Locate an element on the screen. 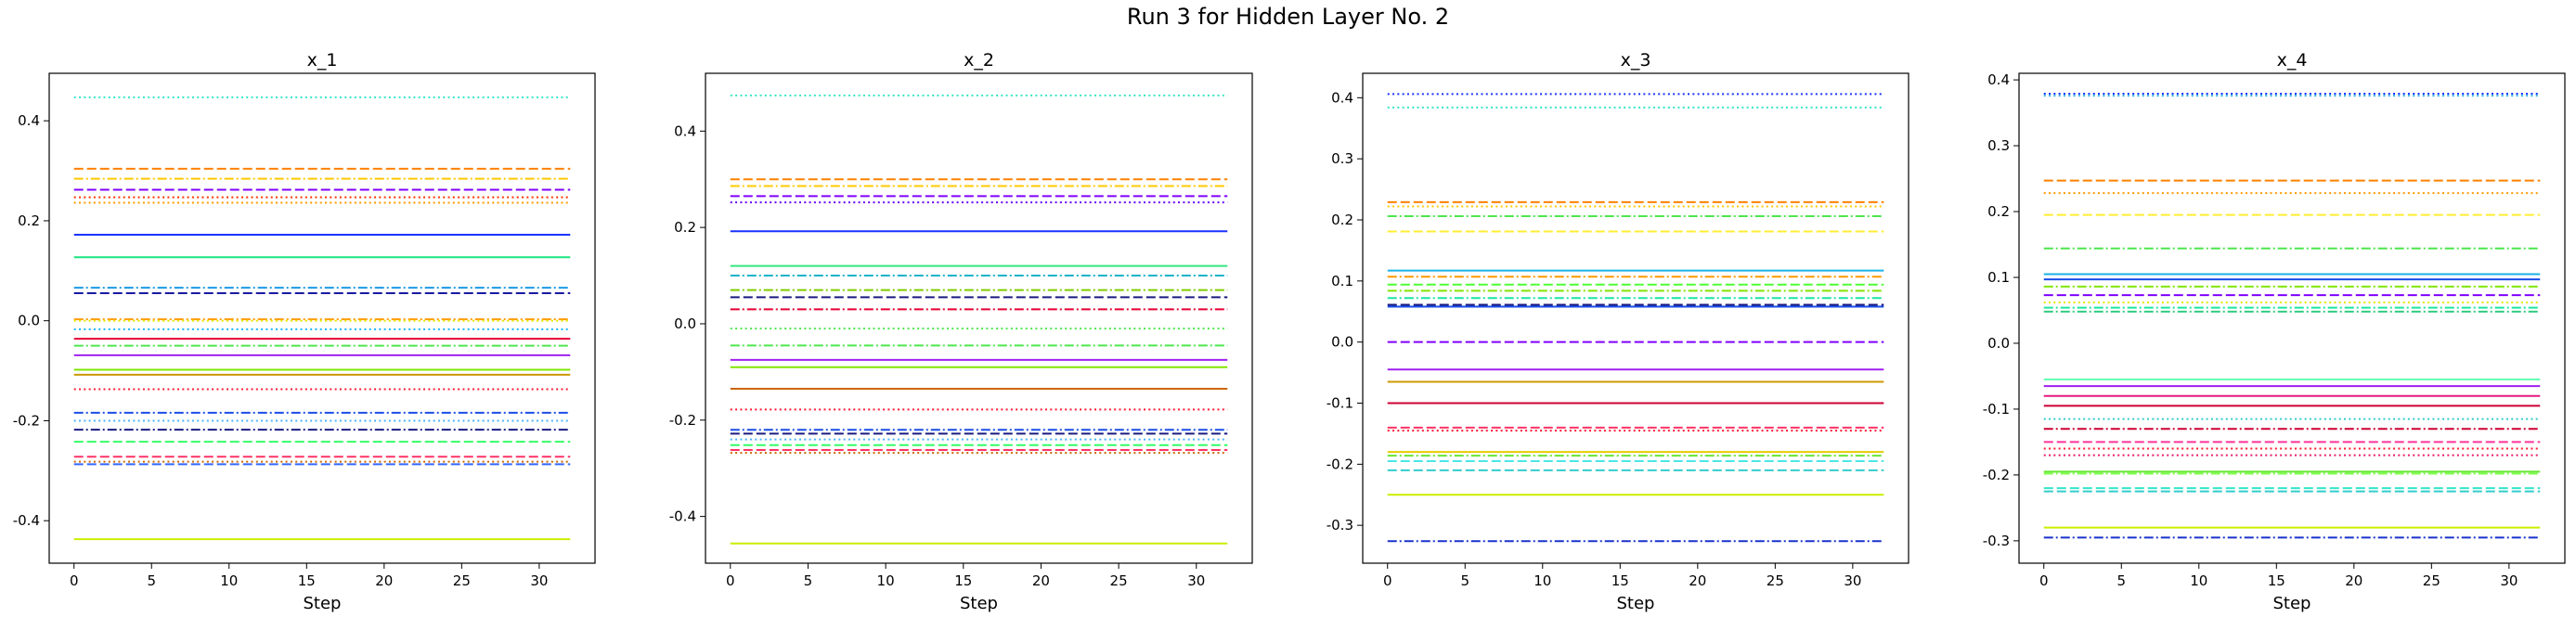 The height and width of the screenshot is (617, 2576). figure-suptitle: Run 3 for Hidden Layer No. 2 is located at coordinates (1288, 17).